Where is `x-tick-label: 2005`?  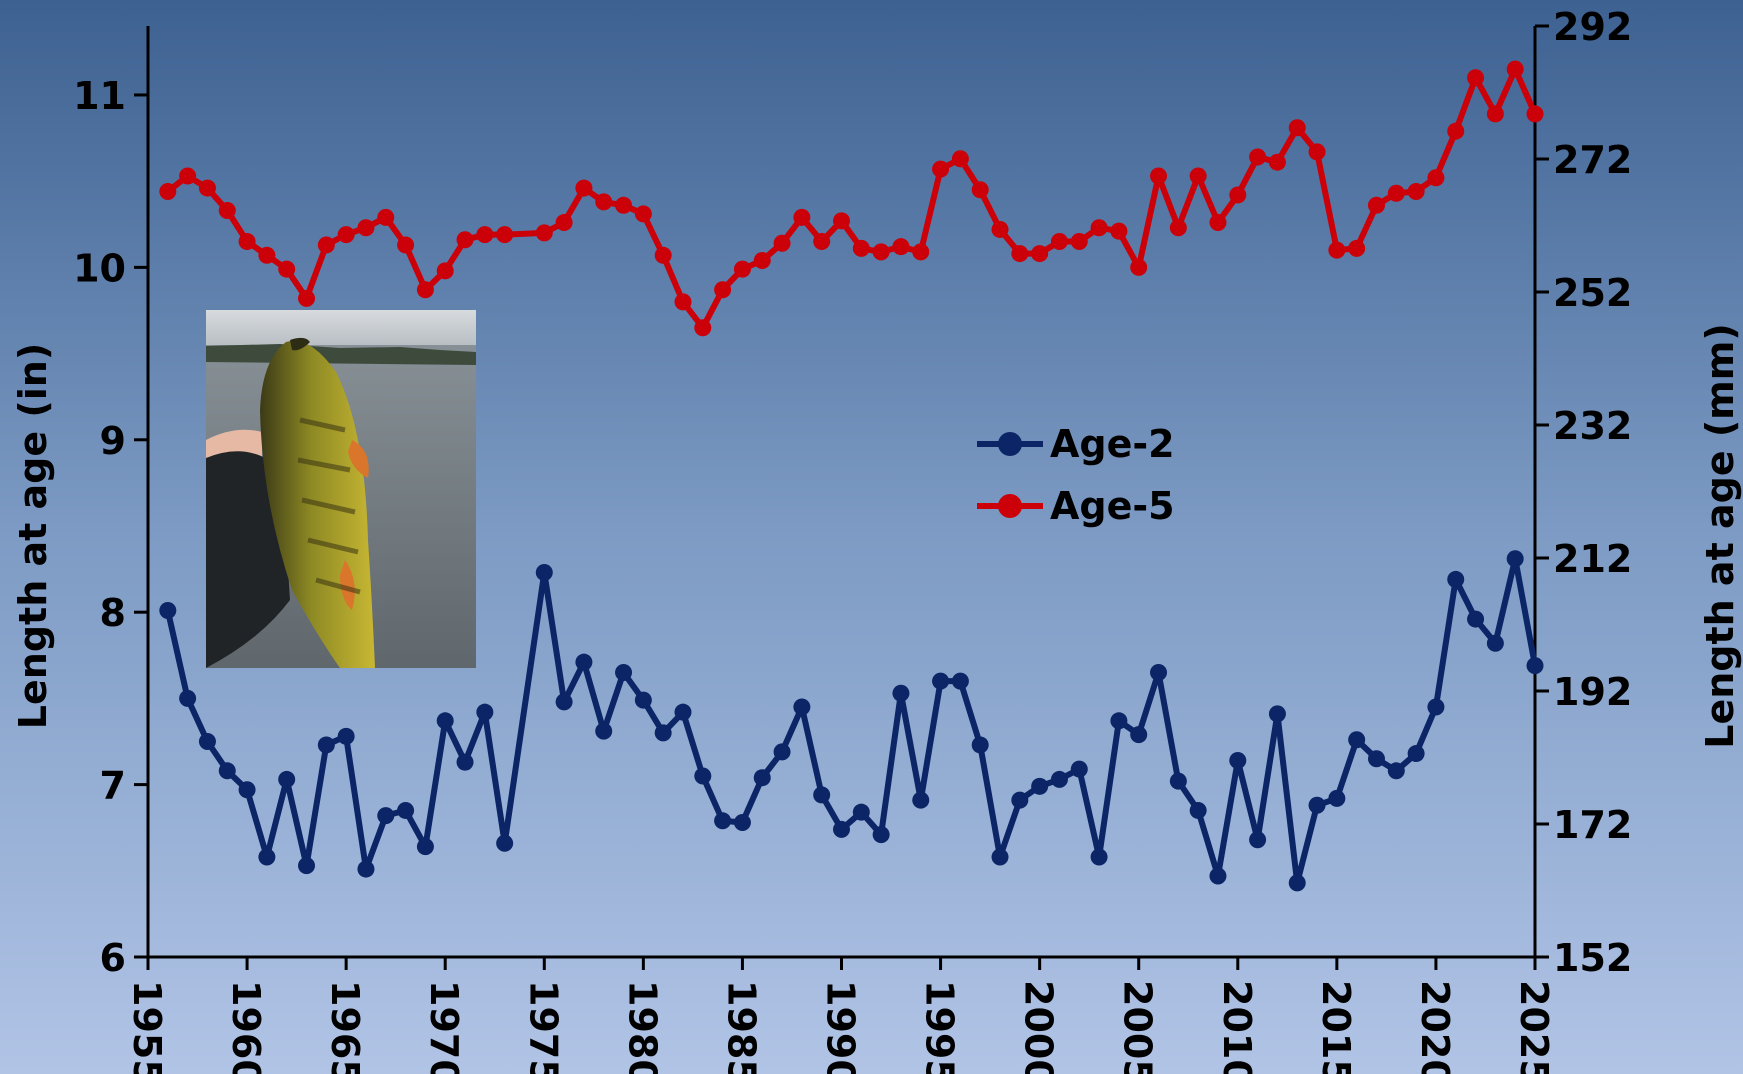
x-tick-label: 2005 is located at coordinates (1138, 1027).